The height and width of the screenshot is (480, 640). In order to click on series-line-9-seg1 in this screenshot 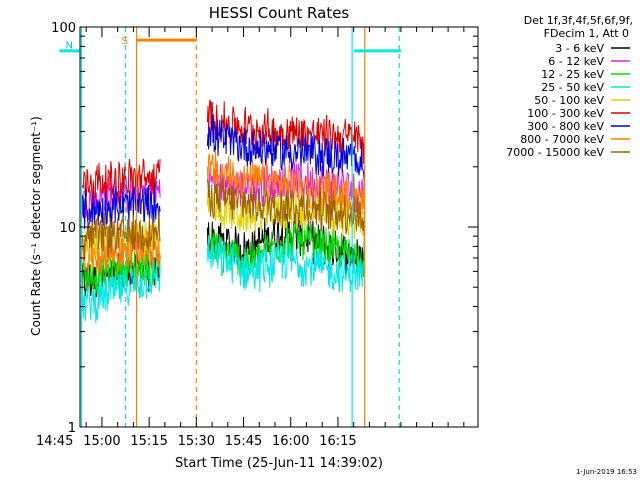, I will do `click(121, 235)`.